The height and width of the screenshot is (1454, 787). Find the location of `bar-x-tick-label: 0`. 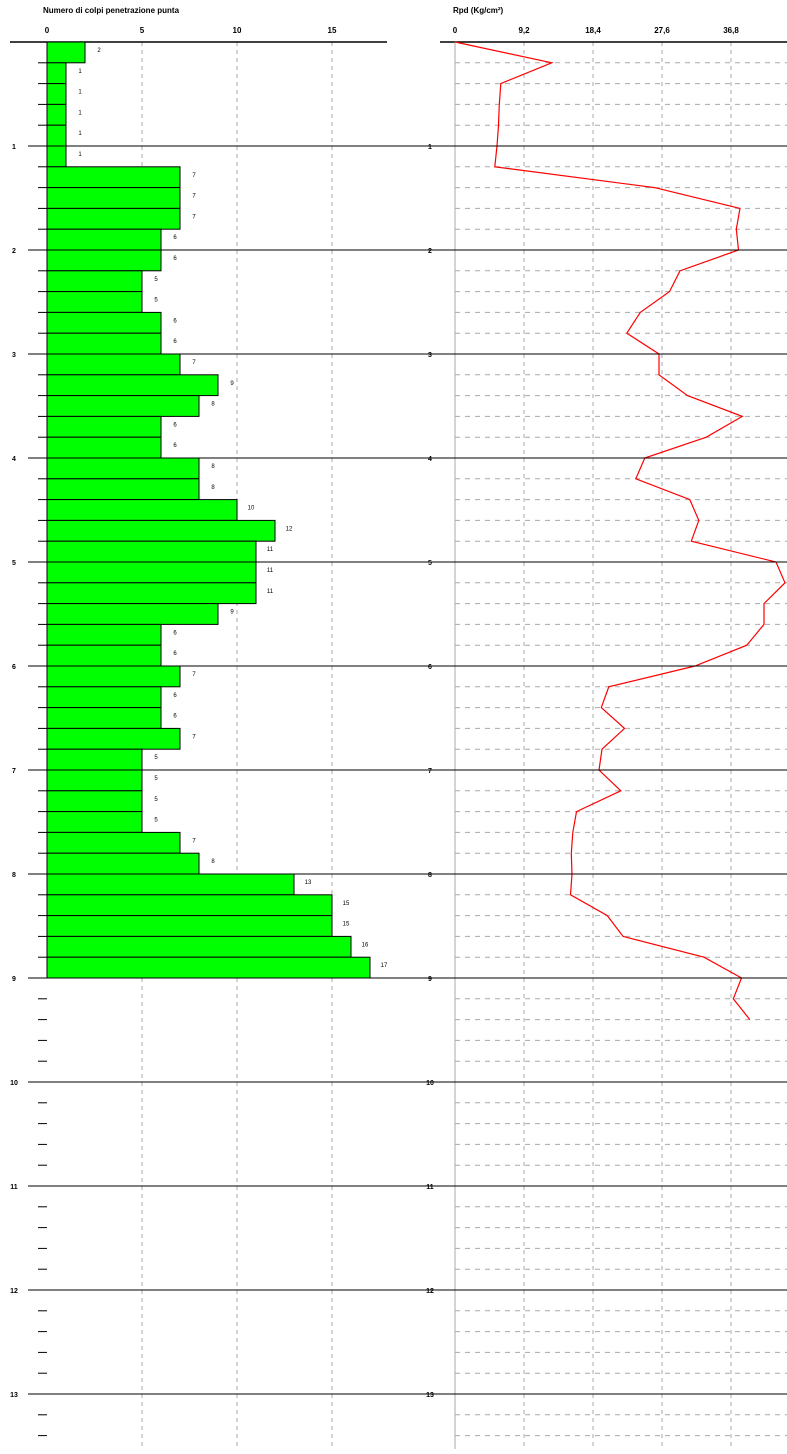

bar-x-tick-label: 0 is located at coordinates (47, 30).